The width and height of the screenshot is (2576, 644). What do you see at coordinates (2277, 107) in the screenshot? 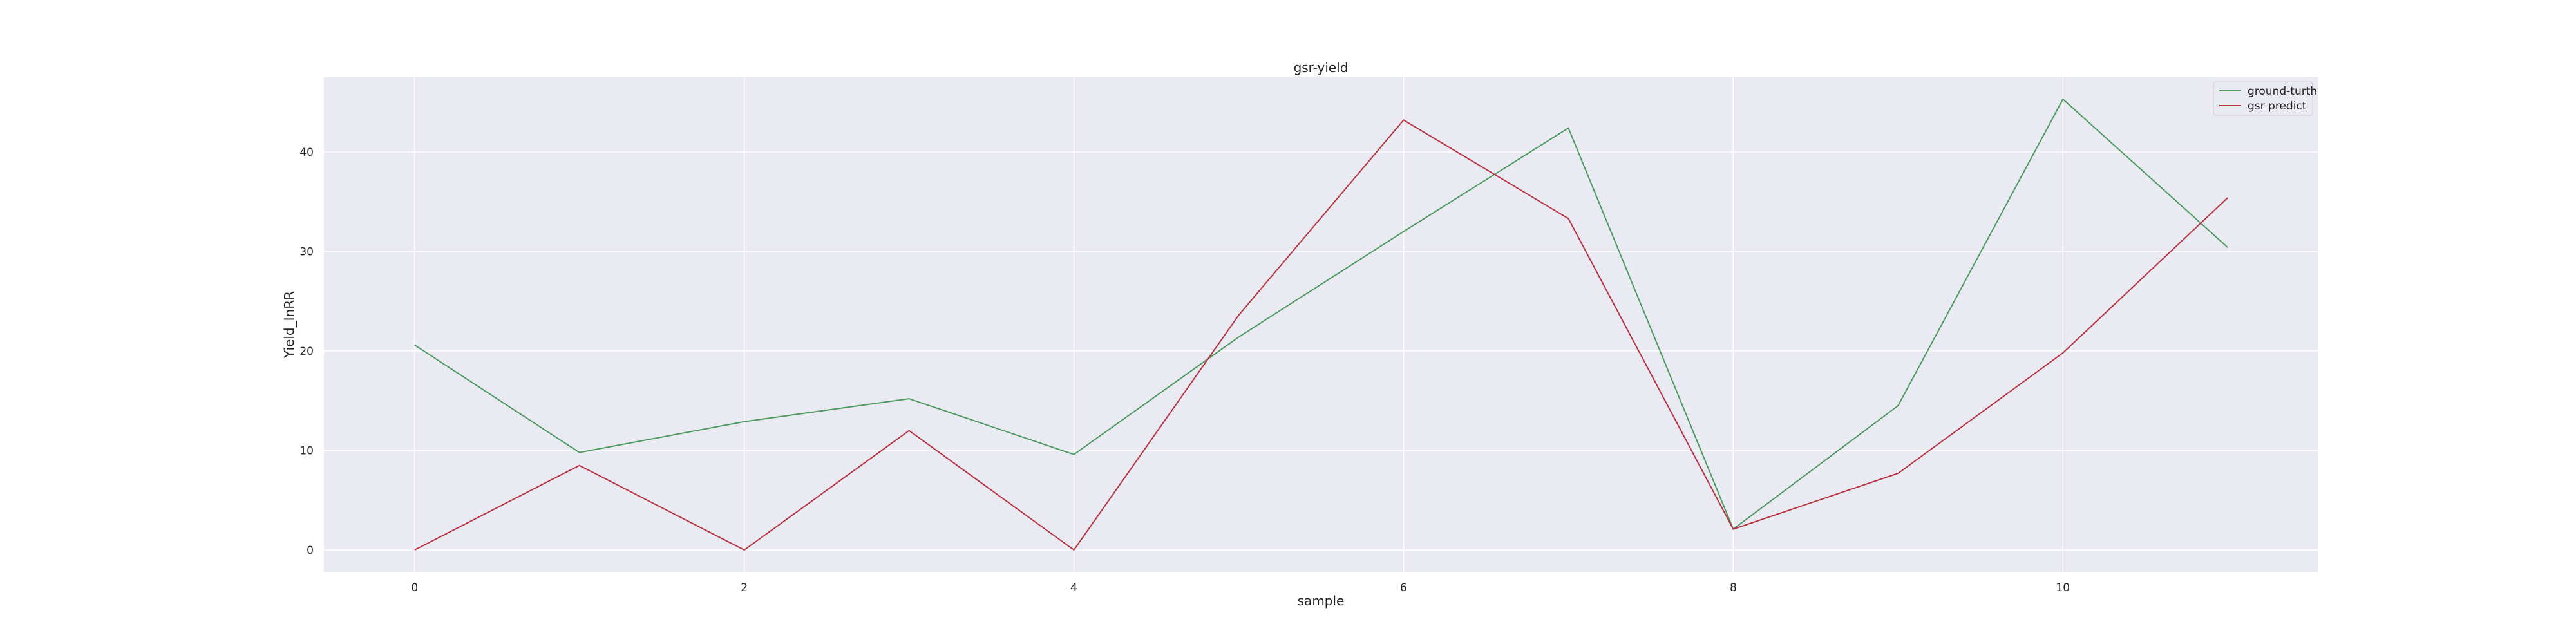
I see `legend-label-gsr-predict: gsr predict` at bounding box center [2277, 107].